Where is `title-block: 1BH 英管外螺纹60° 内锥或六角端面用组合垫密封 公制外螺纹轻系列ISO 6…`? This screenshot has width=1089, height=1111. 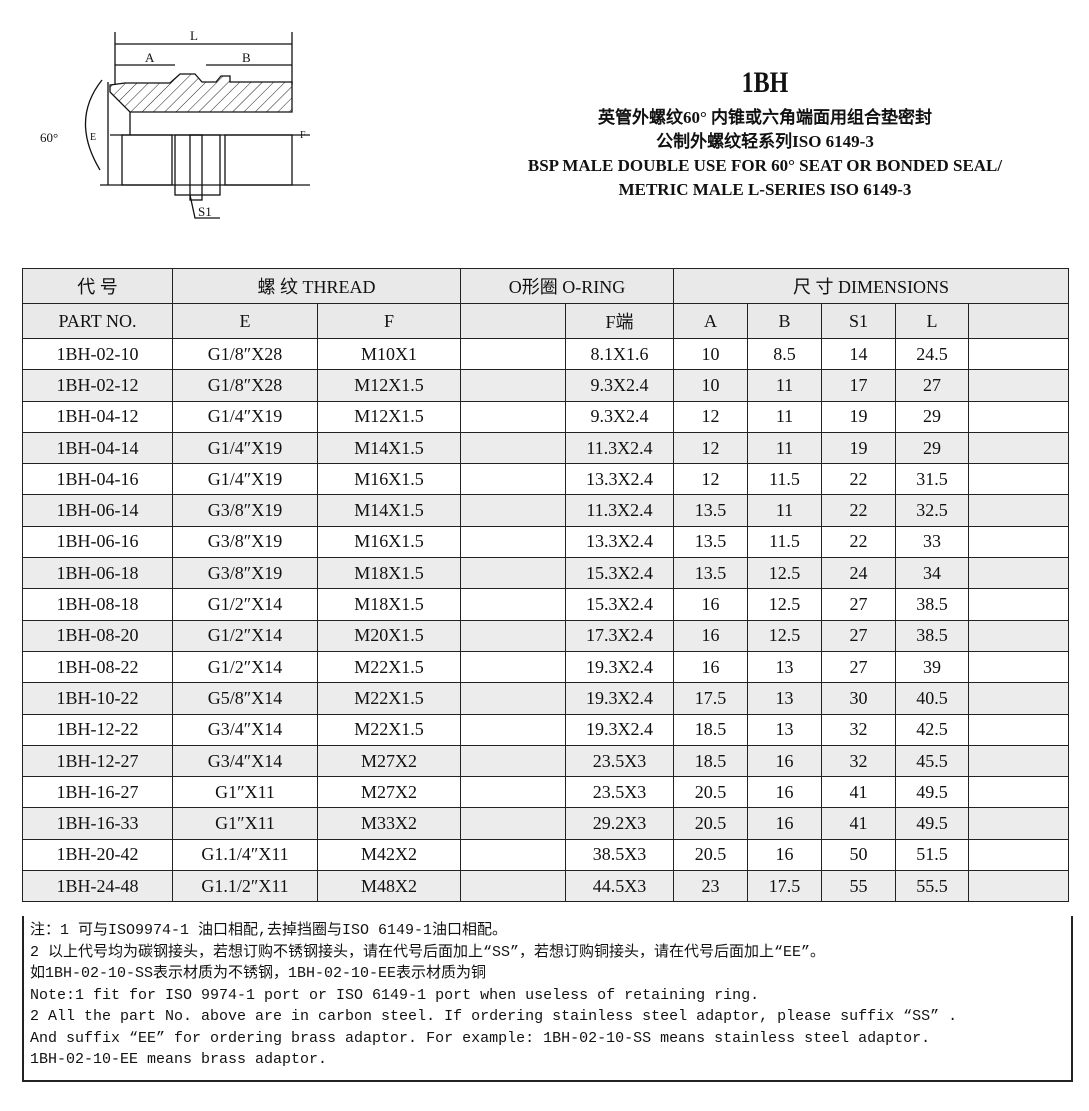 title-block: 1BH 英管外螺纹60° 内锥或六角端面用组合垫密封 公制外螺纹轻系列ISO 6… is located at coordinates (765, 134).